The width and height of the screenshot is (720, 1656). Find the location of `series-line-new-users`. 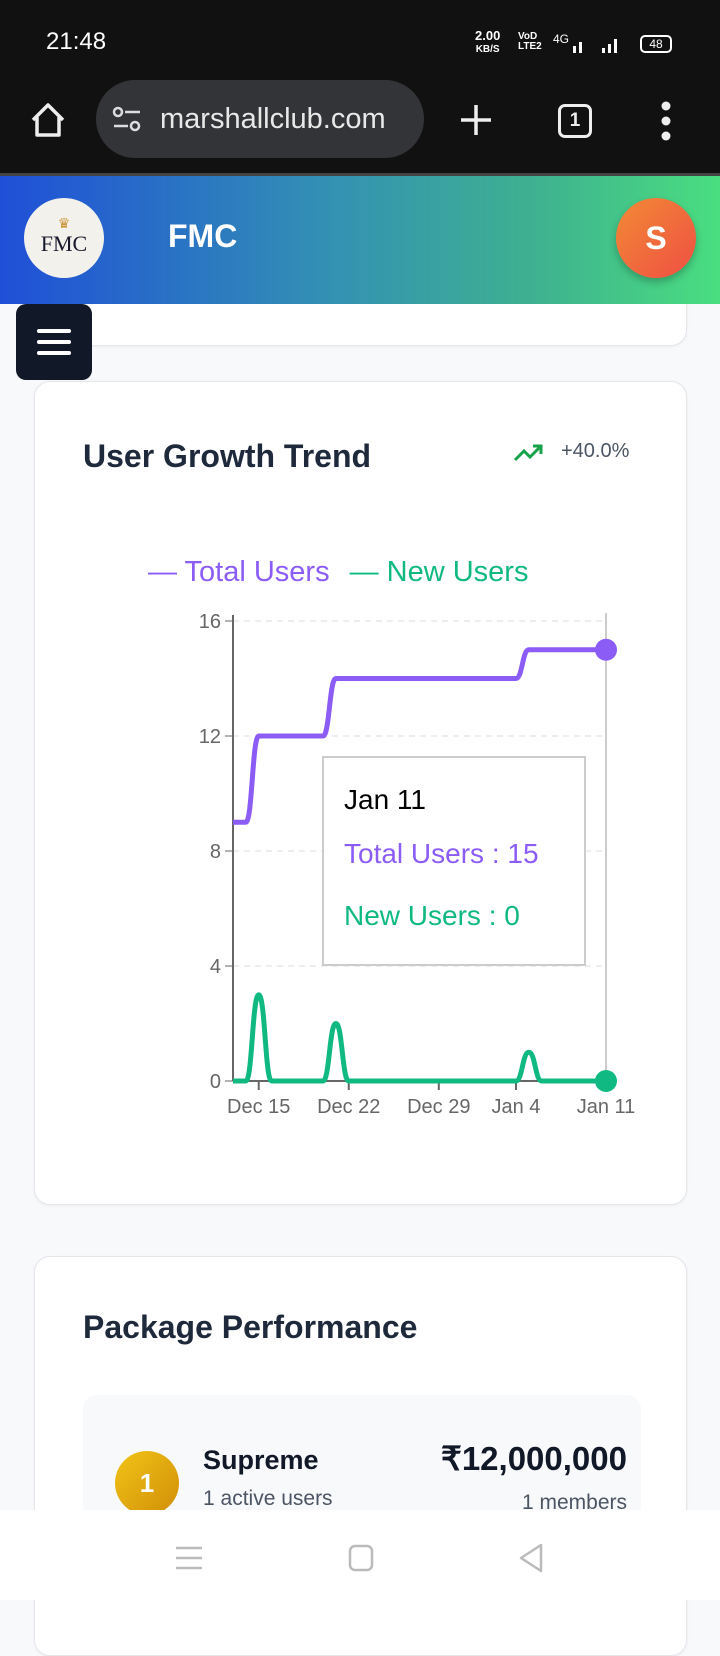

series-line-new-users is located at coordinates (419, 1038).